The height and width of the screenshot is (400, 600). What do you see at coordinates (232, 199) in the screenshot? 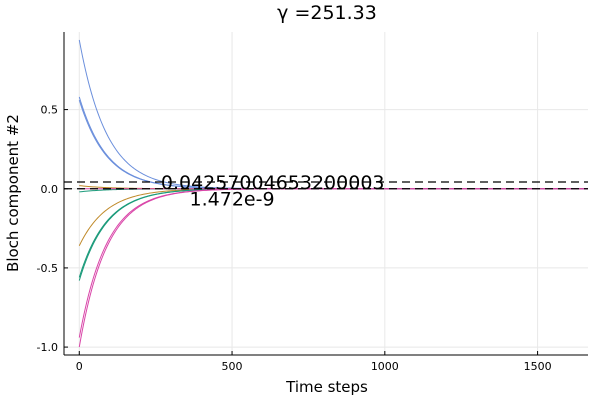
I see `annotation-label: 1.472e-9` at bounding box center [232, 199].